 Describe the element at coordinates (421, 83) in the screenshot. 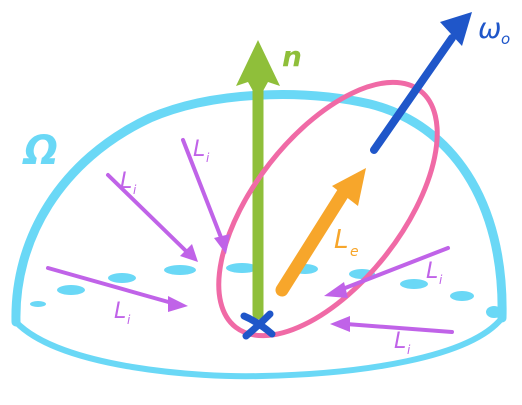

I see `outgoing-direction-vector` at that location.